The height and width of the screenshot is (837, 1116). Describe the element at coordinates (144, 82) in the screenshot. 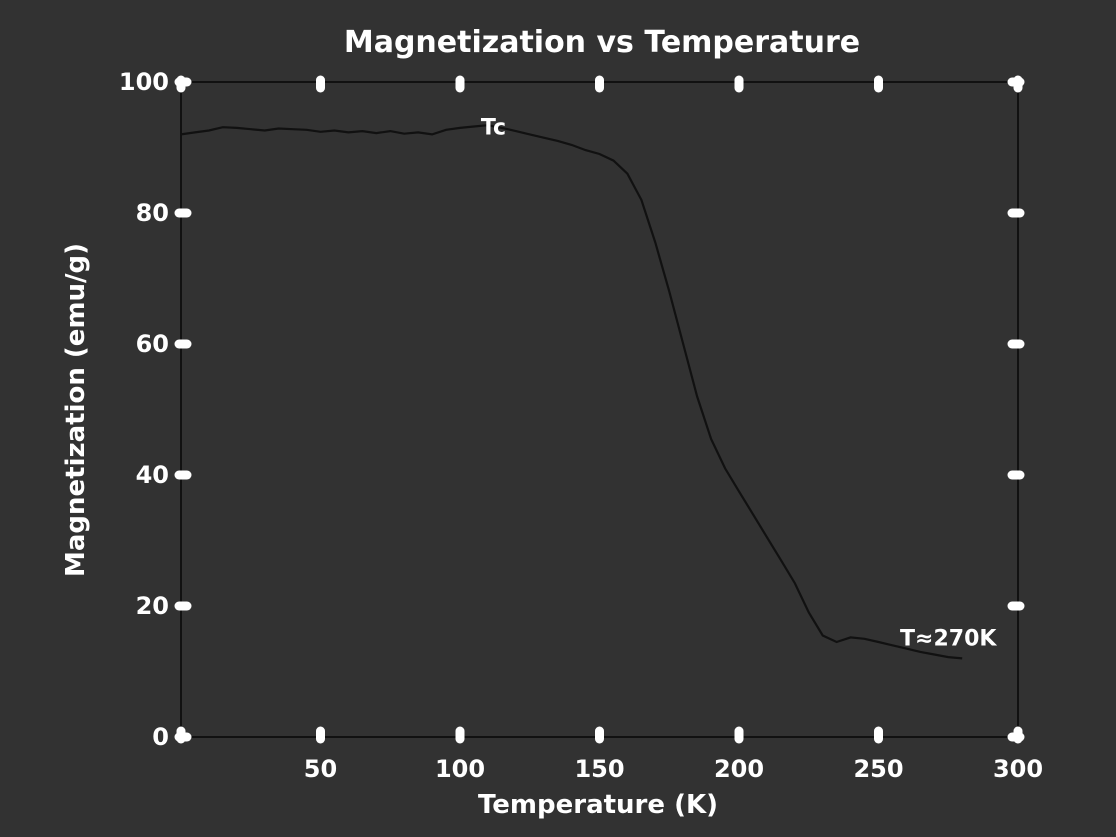

I see `y-tick-label: 100` at that location.